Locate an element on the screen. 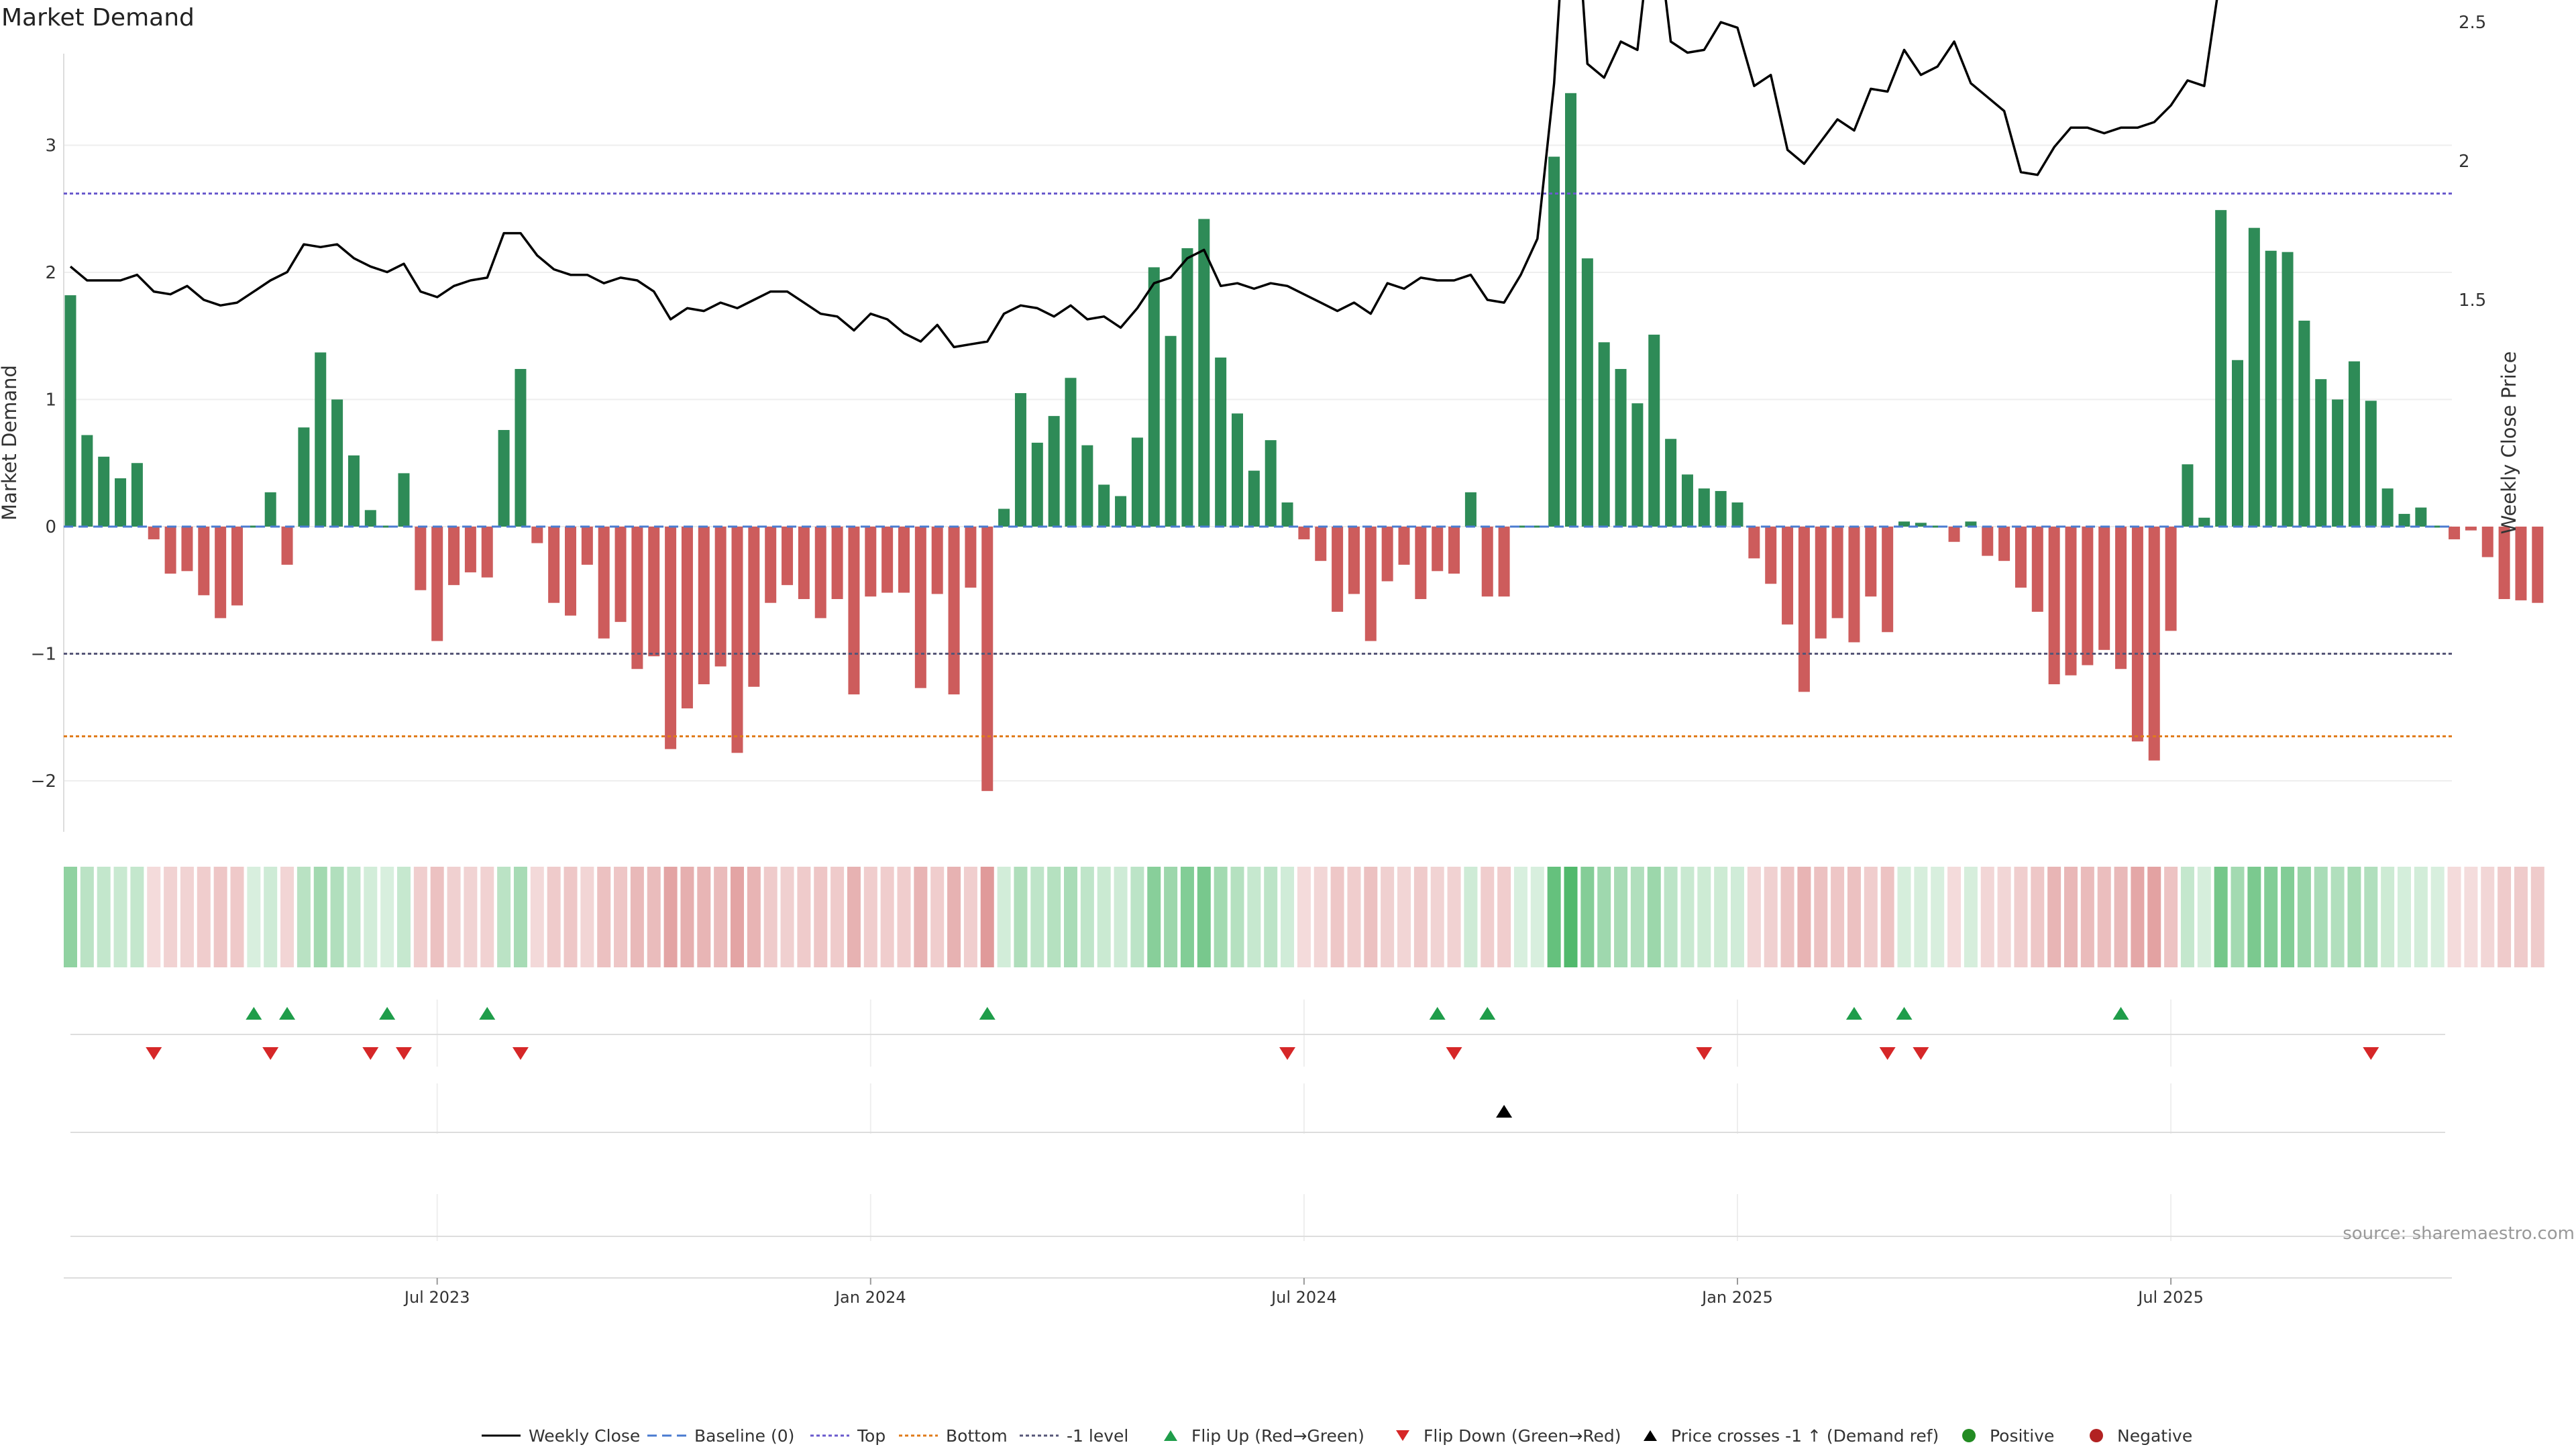 This screenshot has height=1449, width=2576. legend-swatch-flip-down is located at coordinates (1402, 1435).